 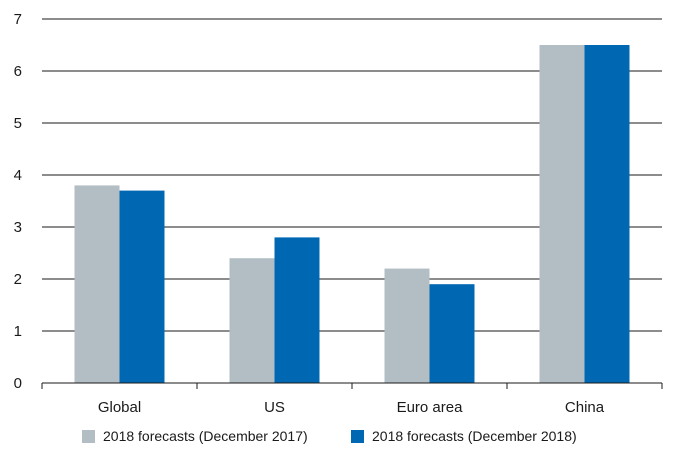 What do you see at coordinates (18, 123) in the screenshot?
I see `y-tick-label: 5` at bounding box center [18, 123].